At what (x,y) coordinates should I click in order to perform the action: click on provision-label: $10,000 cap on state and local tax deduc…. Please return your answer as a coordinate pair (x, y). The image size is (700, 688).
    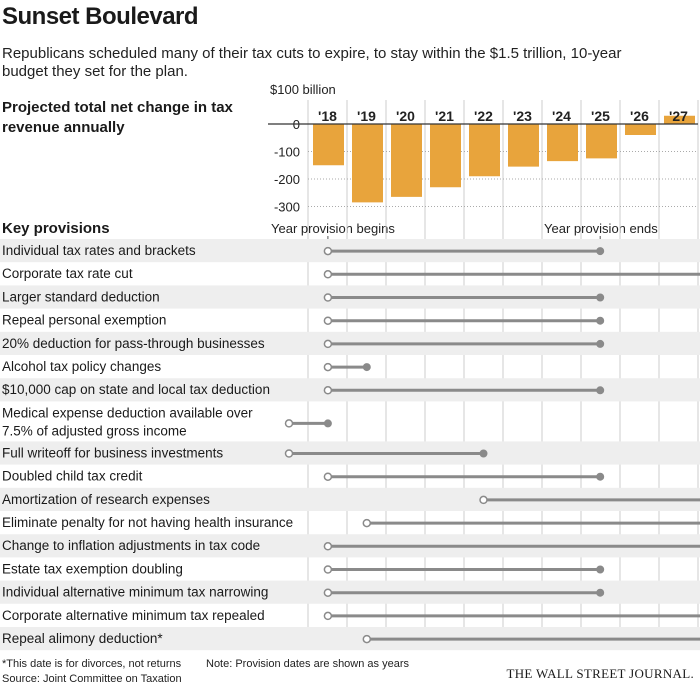
    Looking at the image, I should click on (136, 389).